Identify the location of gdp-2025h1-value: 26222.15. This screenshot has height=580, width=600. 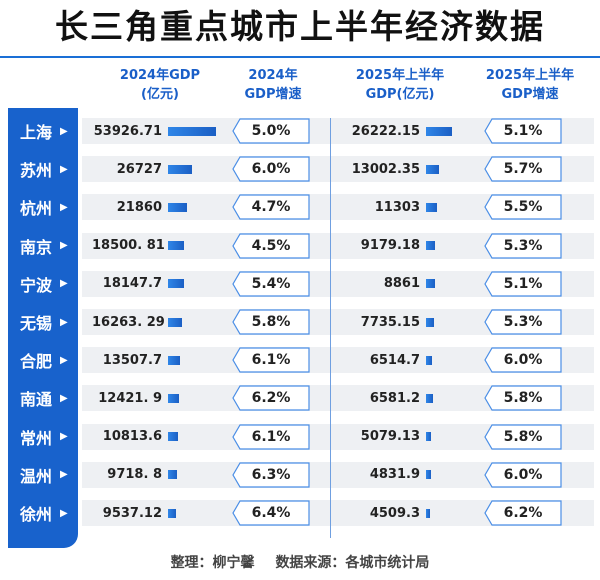
(385, 131).